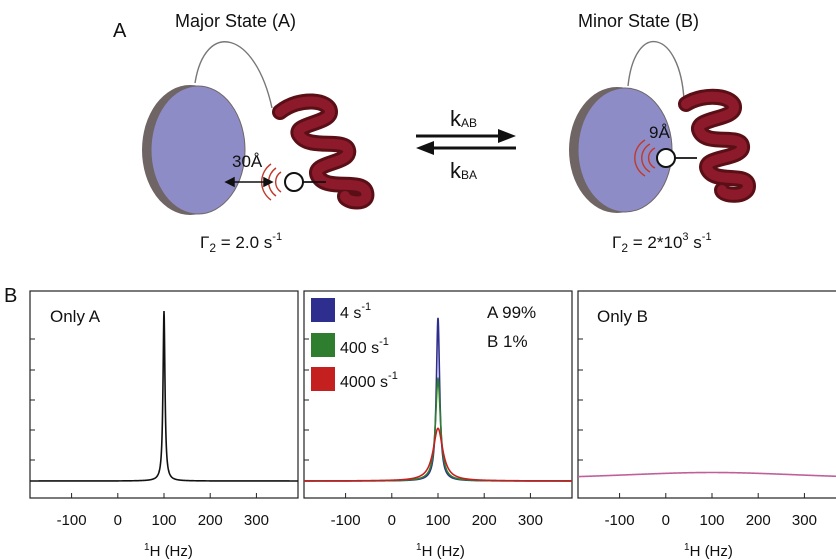  Describe the element at coordinates (656, 71) in the screenshot. I see `minor-linker` at that location.